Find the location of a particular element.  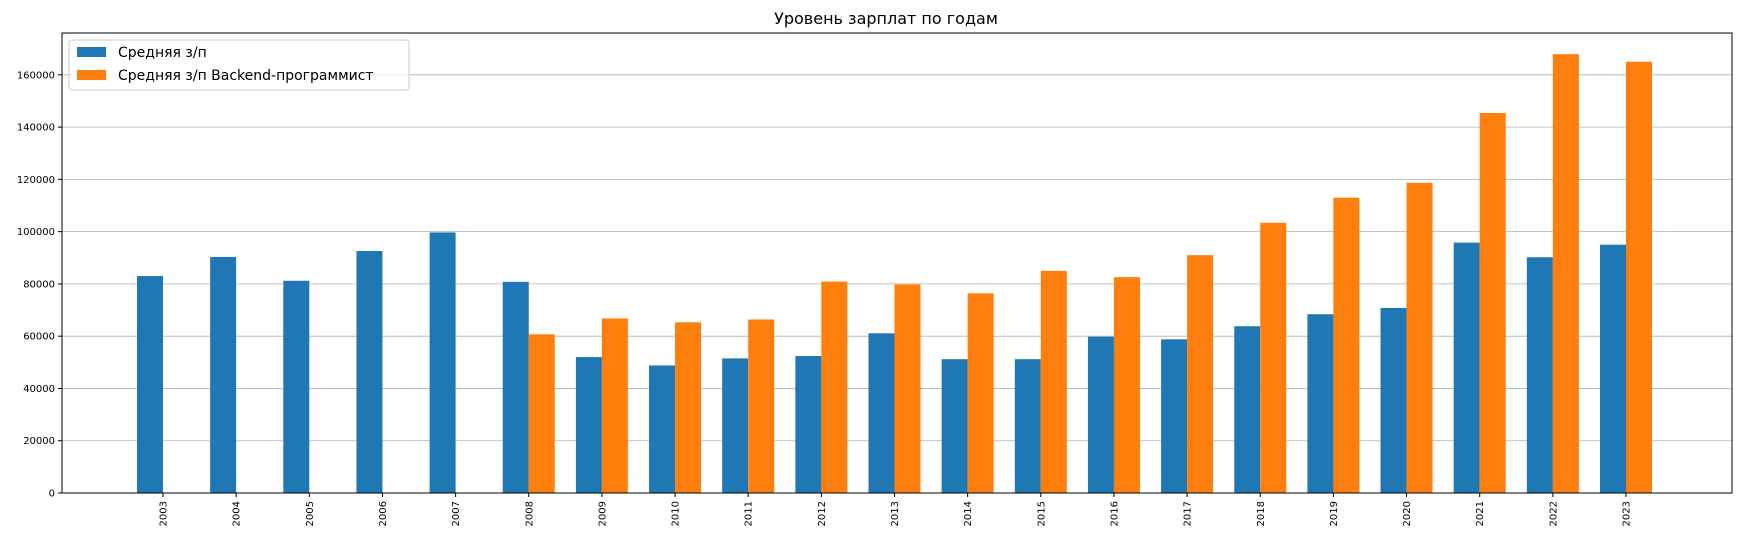

bar-avg-2023 is located at coordinates (1613, 368).